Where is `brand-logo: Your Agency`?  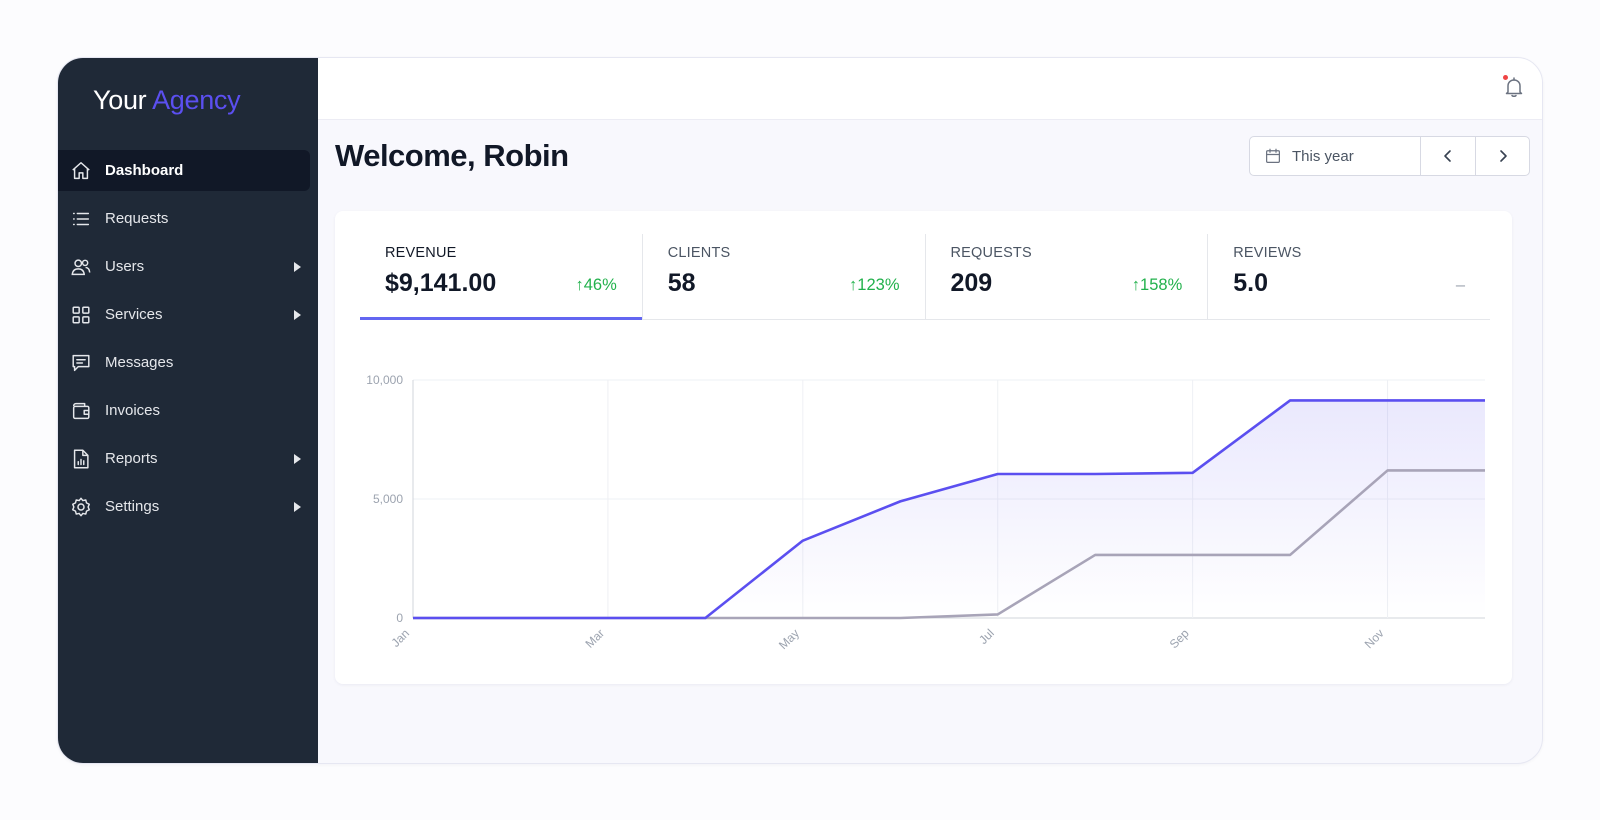
brand-logo: Your Agency is located at coordinates (167, 100).